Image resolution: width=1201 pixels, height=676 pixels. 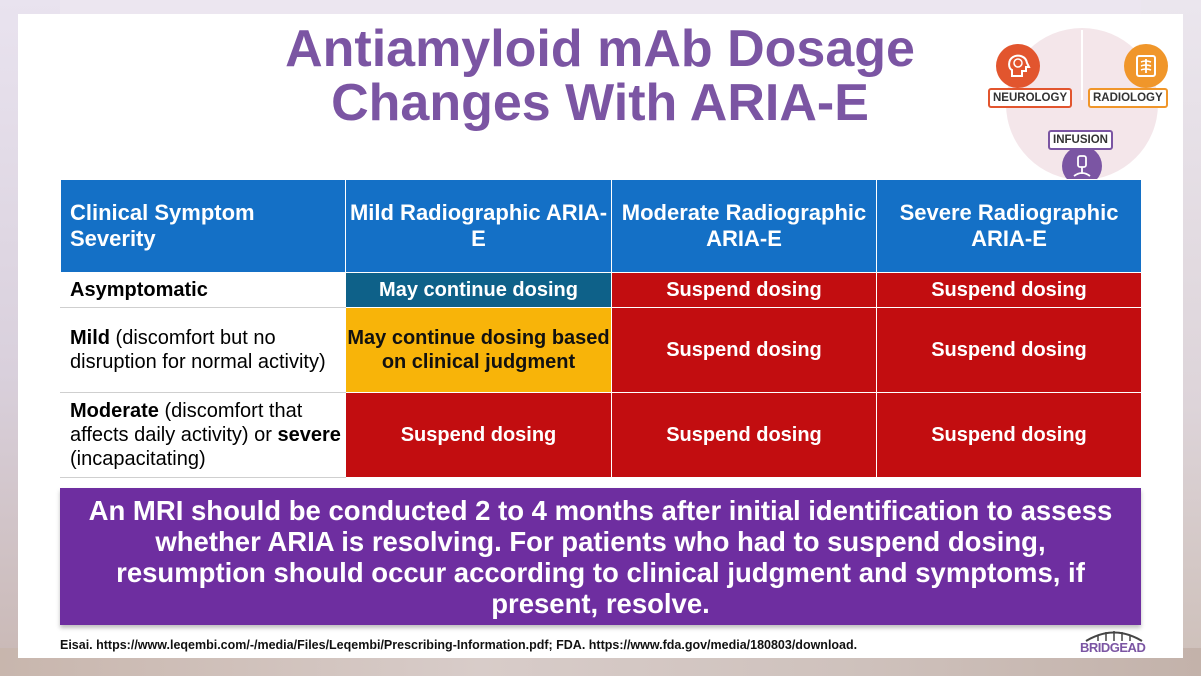 What do you see at coordinates (478, 226) in the screenshot?
I see `header-mild-aria: Mild Radiographic ARIA-E` at bounding box center [478, 226].